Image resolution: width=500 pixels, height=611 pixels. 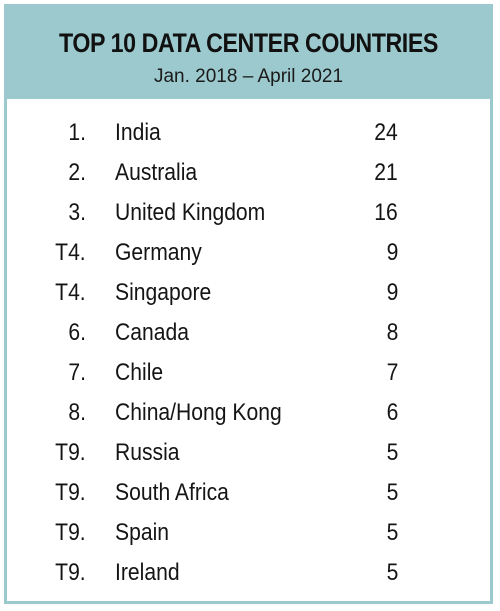 I want to click on country-name: Singapore, so click(x=163, y=292).